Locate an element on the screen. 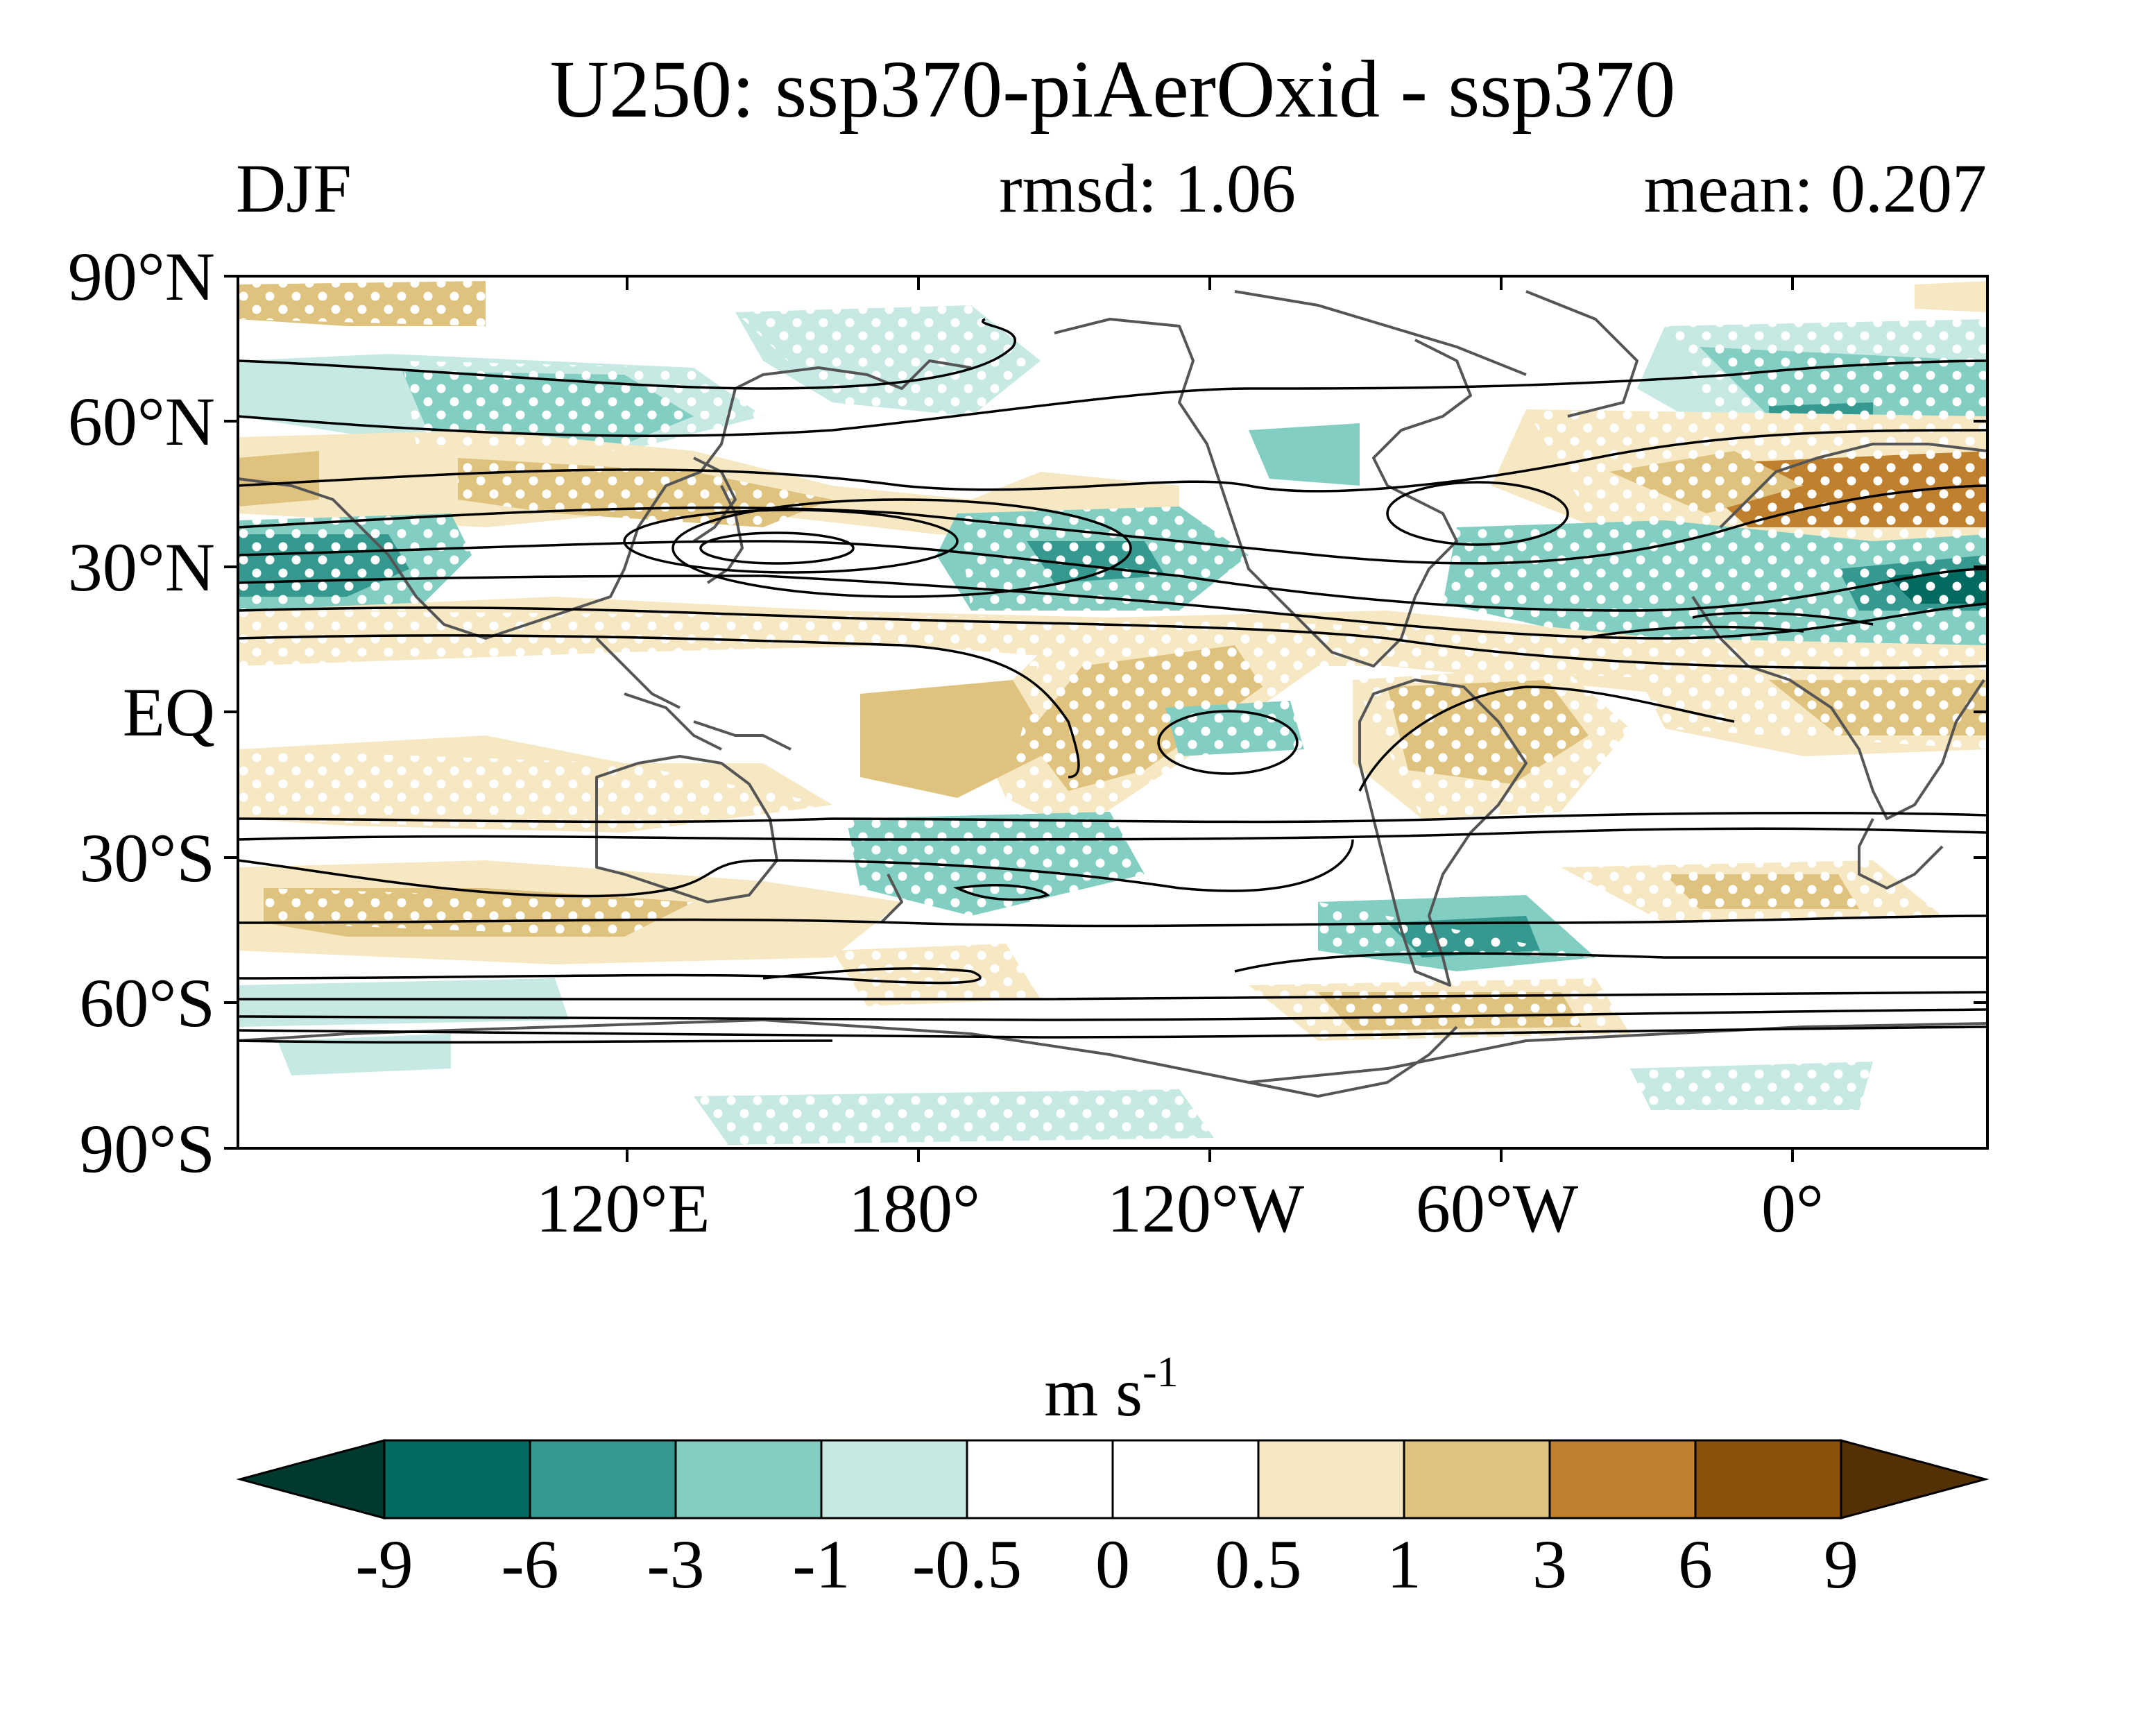  lon-label: 60°W is located at coordinates (1498, 1208).